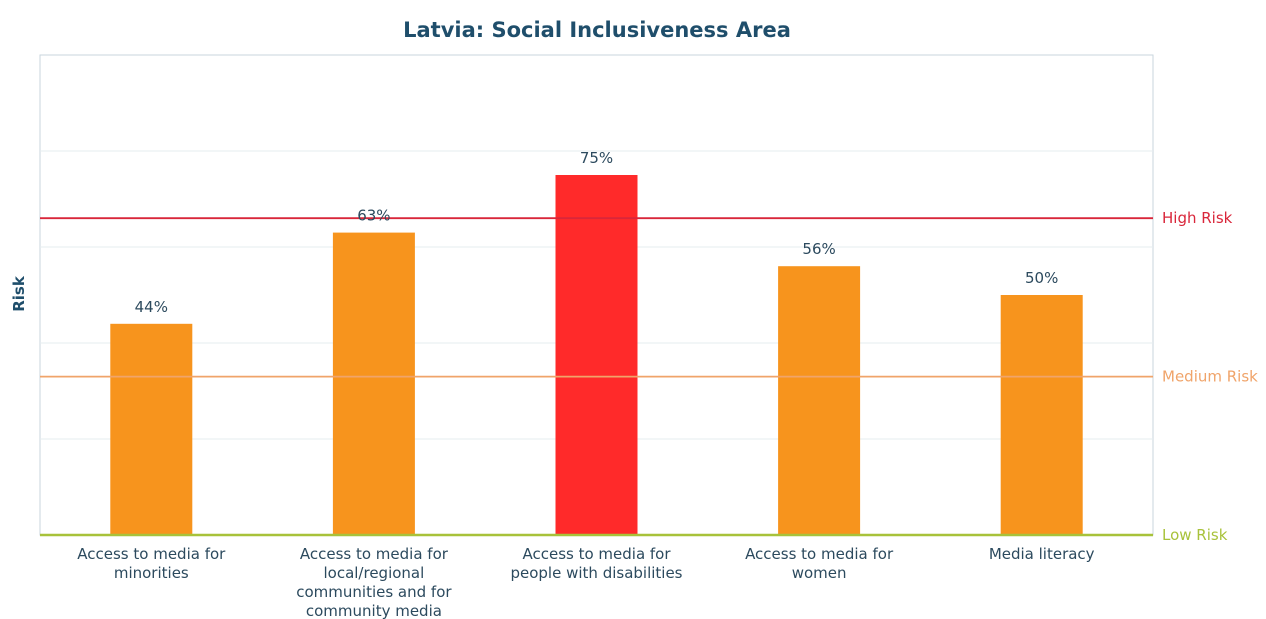  Describe the element at coordinates (1210, 377) in the screenshot. I see `threshold-label: Medium Risk` at that location.